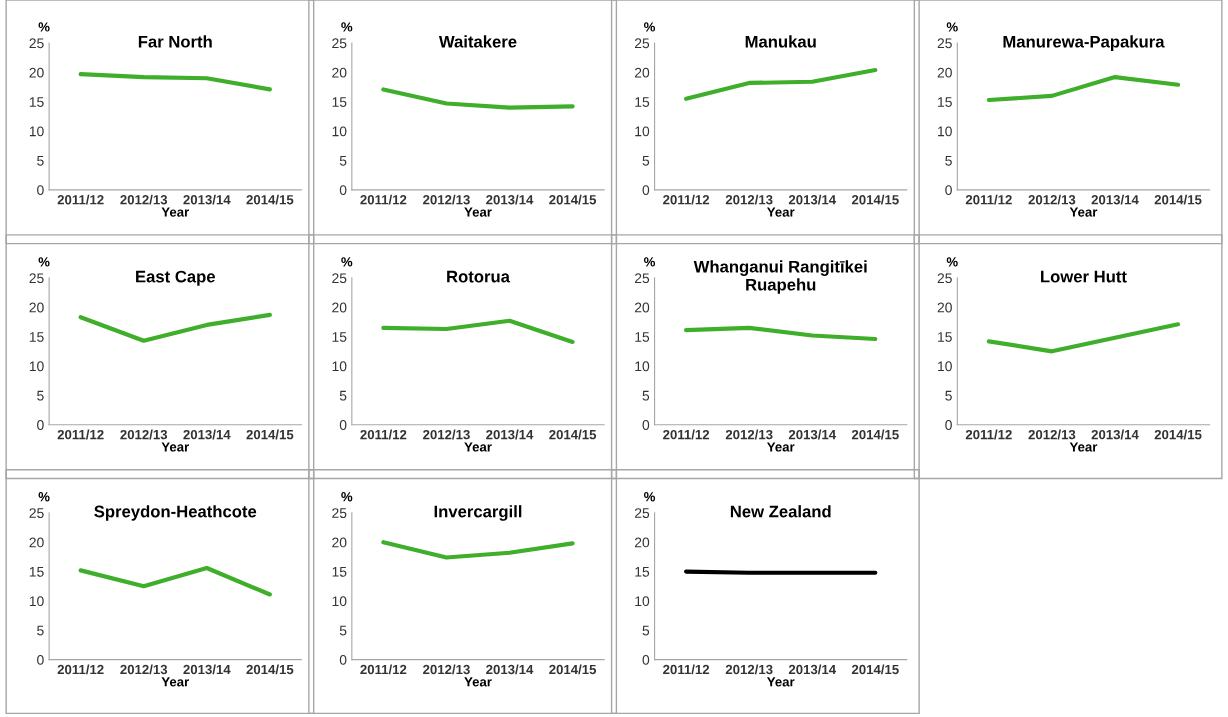  I want to click on chart-title: Lower Hutt, so click(1084, 276).